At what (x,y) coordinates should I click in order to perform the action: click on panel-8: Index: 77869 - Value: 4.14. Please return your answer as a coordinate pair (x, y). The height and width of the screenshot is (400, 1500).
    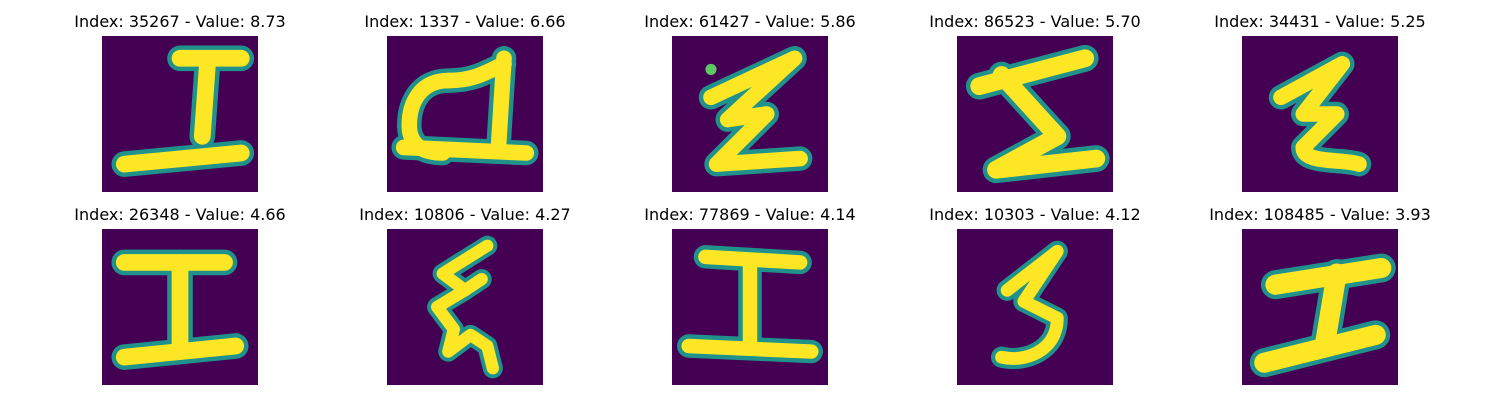
    Looking at the image, I should click on (750, 295).